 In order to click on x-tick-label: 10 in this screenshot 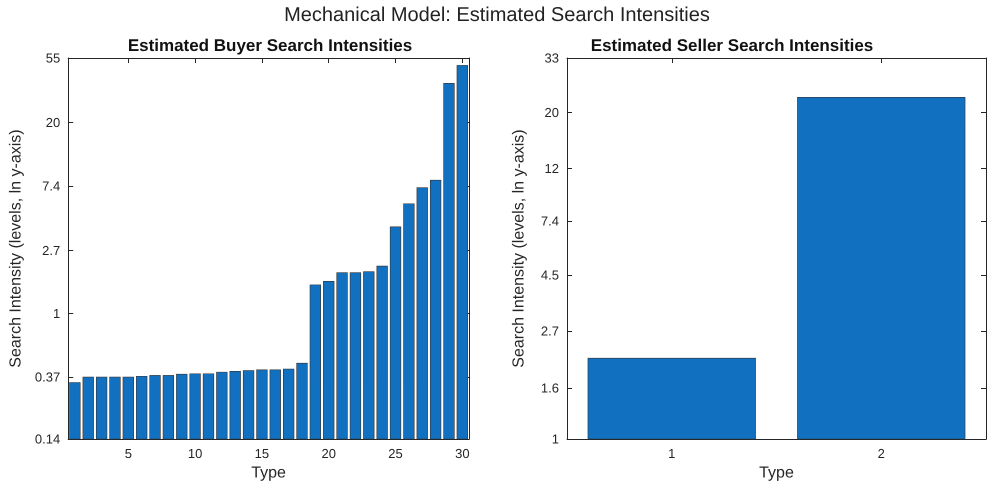, I will do `click(195, 454)`.